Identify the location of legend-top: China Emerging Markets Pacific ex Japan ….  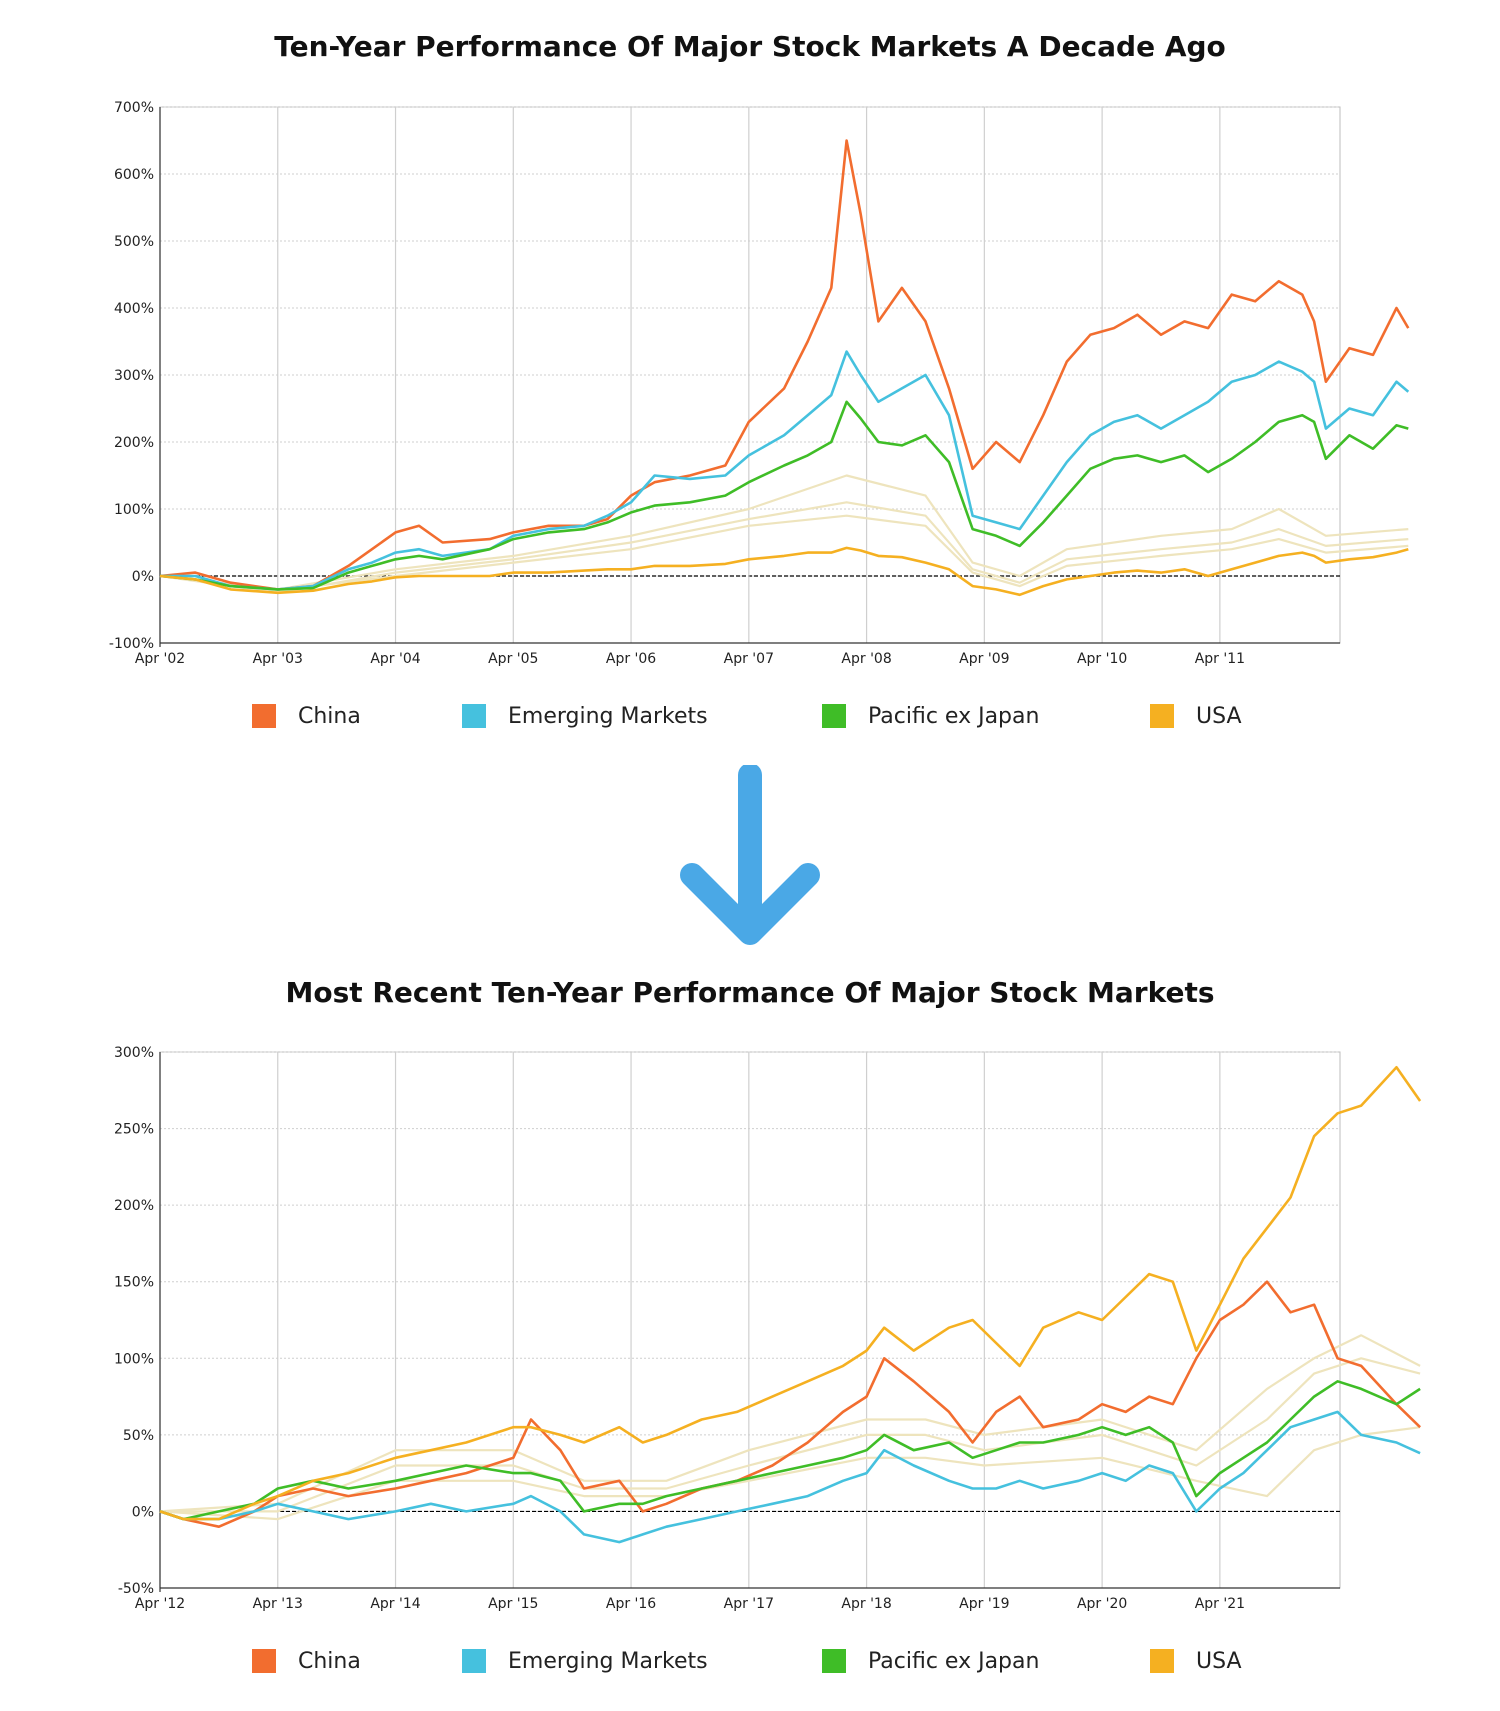
(750, 716).